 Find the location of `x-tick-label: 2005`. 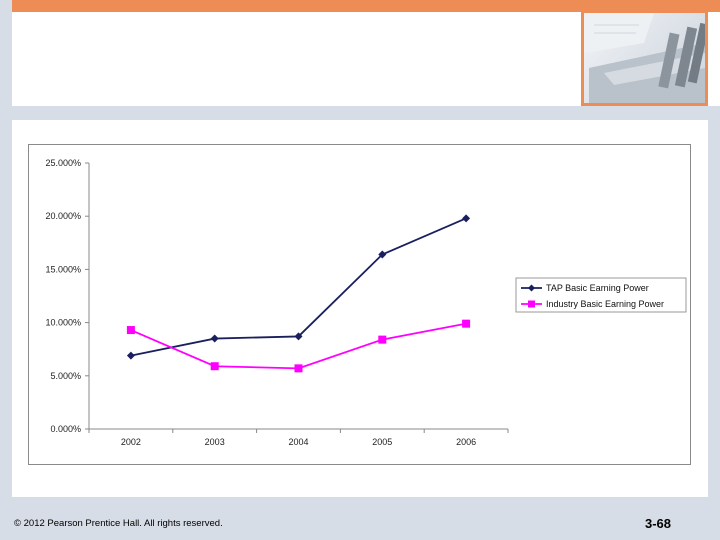

x-tick-label: 2005 is located at coordinates (382, 442).